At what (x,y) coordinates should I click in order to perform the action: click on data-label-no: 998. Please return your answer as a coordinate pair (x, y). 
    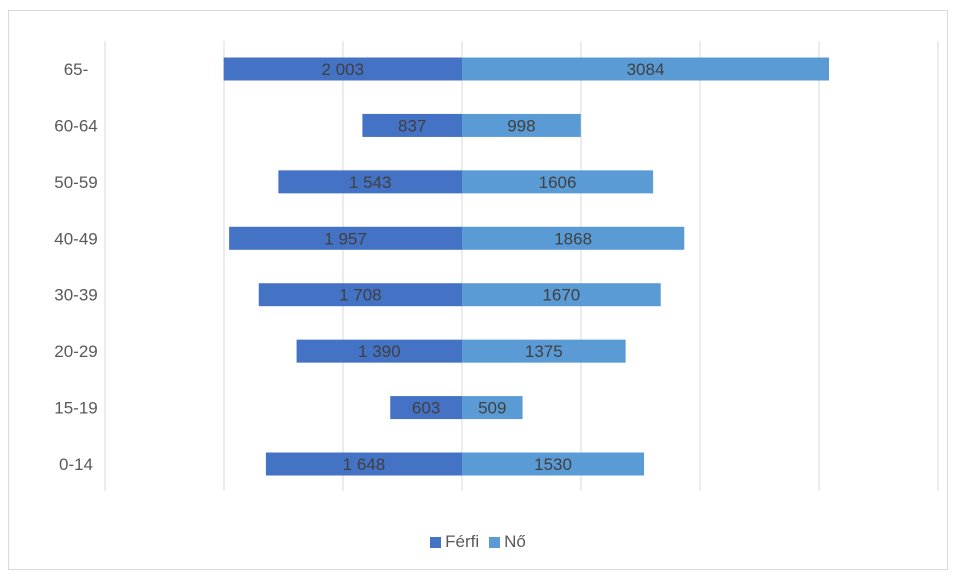
    Looking at the image, I should click on (521, 125).